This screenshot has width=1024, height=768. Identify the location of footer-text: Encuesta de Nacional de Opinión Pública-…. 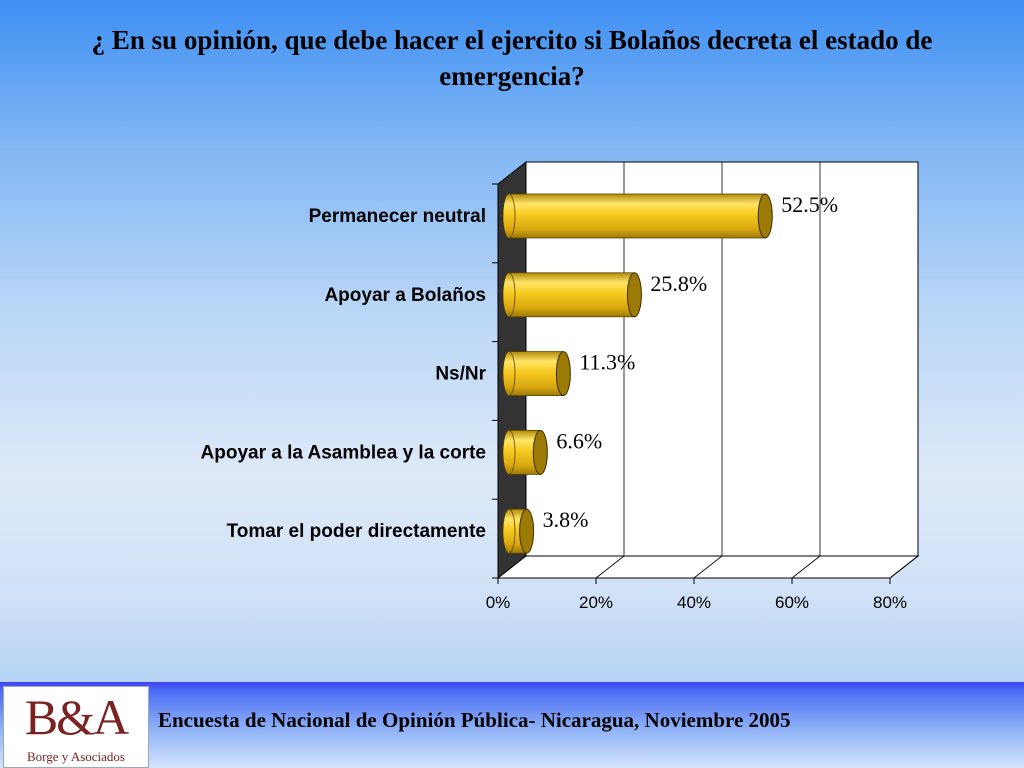
(474, 720).